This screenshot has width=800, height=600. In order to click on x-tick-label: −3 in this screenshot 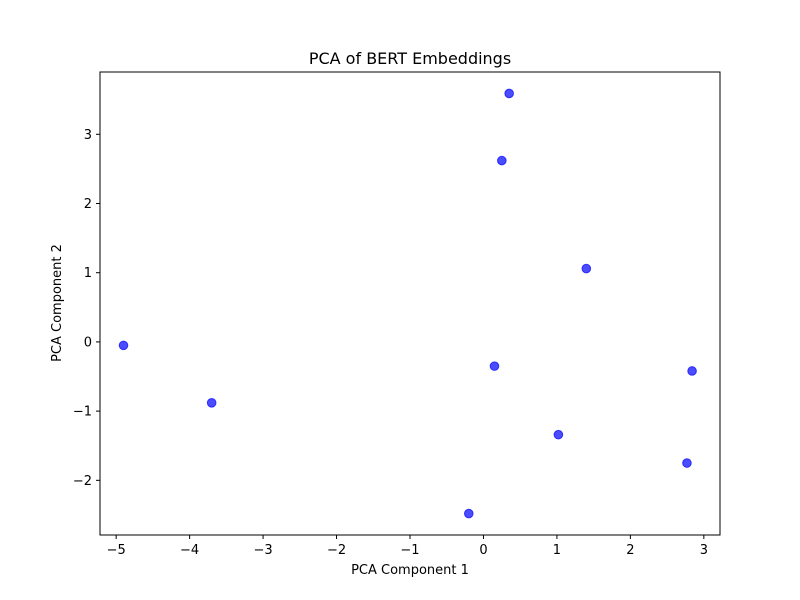, I will do `click(262, 550)`.